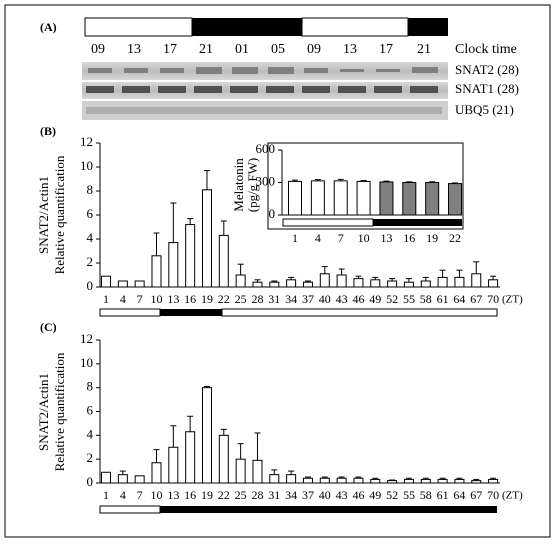  What do you see at coordinates (140, 299) in the screenshot?
I see `x-tick-label: 7` at bounding box center [140, 299].